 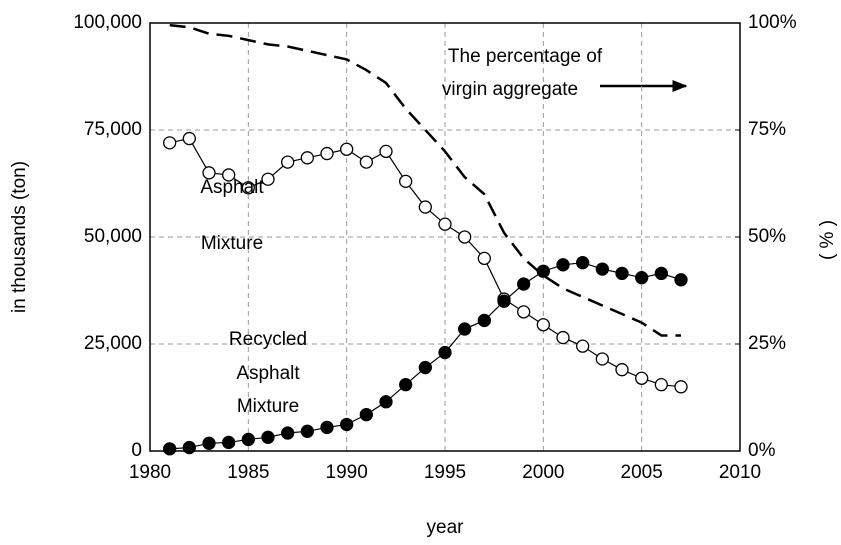 What do you see at coordinates (248, 472) in the screenshot?
I see `x-tick-label: 1985` at bounding box center [248, 472].